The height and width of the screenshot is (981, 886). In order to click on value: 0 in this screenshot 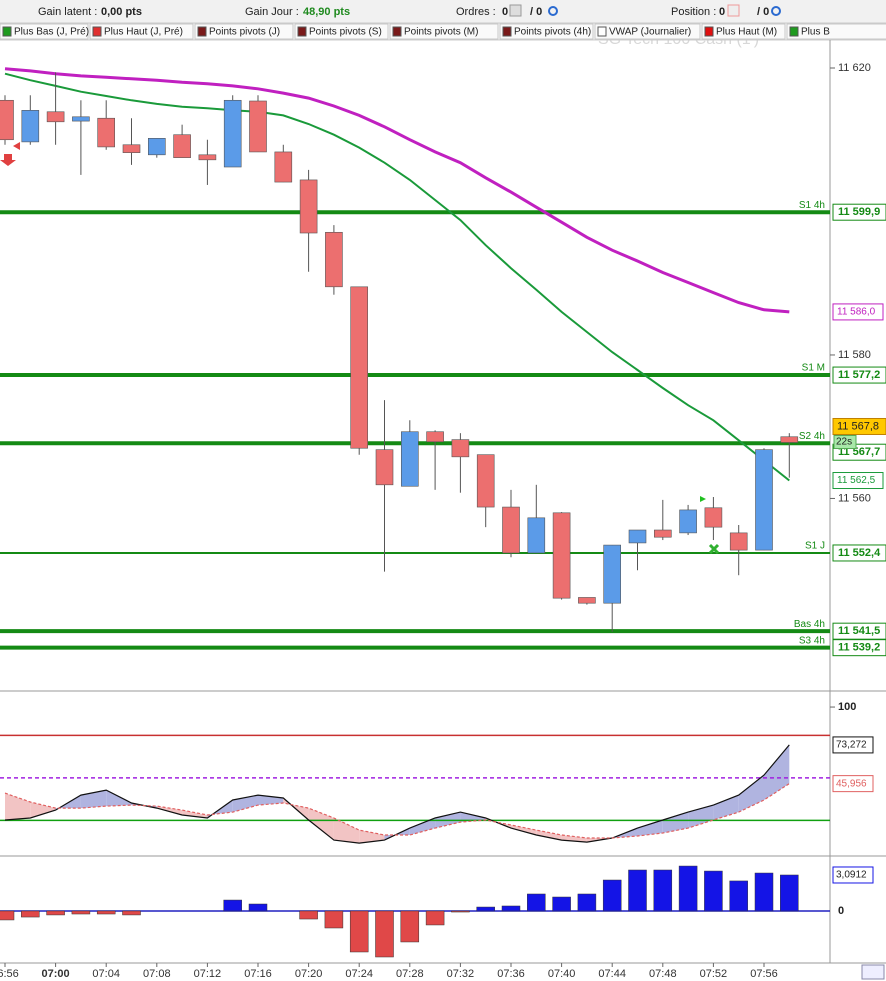, I will do `click(722, 12)`.